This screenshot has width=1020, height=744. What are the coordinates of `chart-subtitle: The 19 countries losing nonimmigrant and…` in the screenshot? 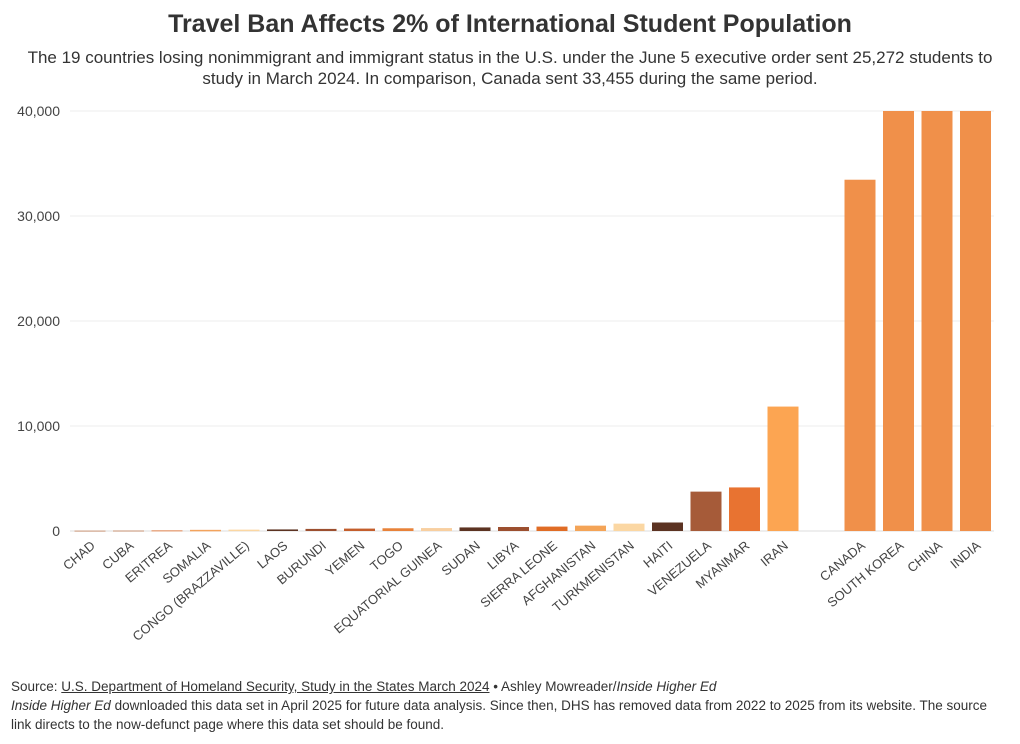 It's located at (510, 68).